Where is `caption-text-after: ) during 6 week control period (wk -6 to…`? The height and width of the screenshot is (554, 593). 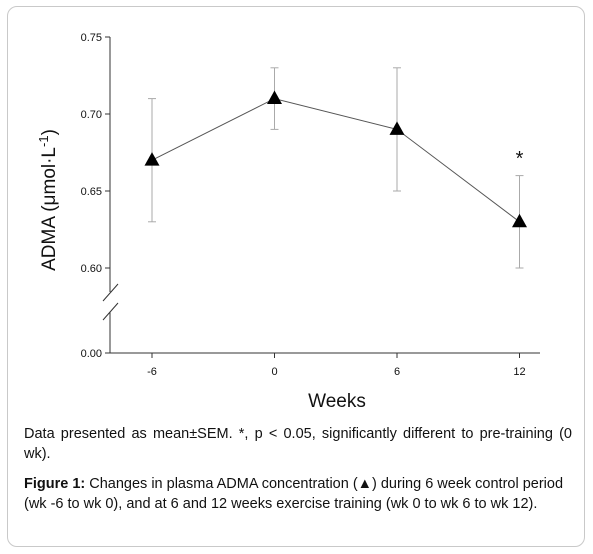 caption-text-after: ) during 6 week control period (wk -6 to… is located at coordinates (294, 494).